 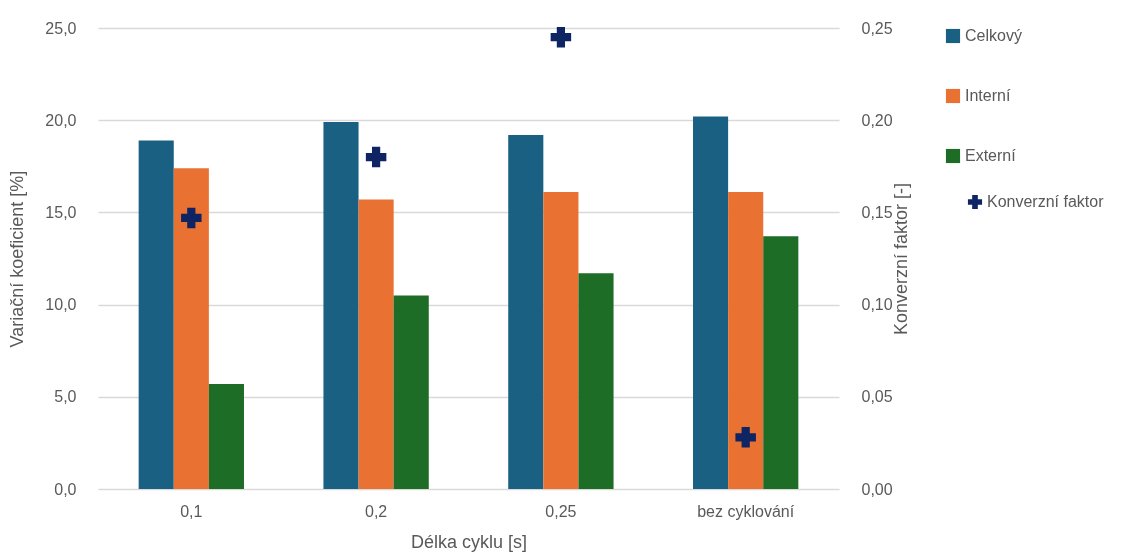 What do you see at coordinates (65, 489) in the screenshot?
I see `y-tick-label: 0,0` at bounding box center [65, 489].